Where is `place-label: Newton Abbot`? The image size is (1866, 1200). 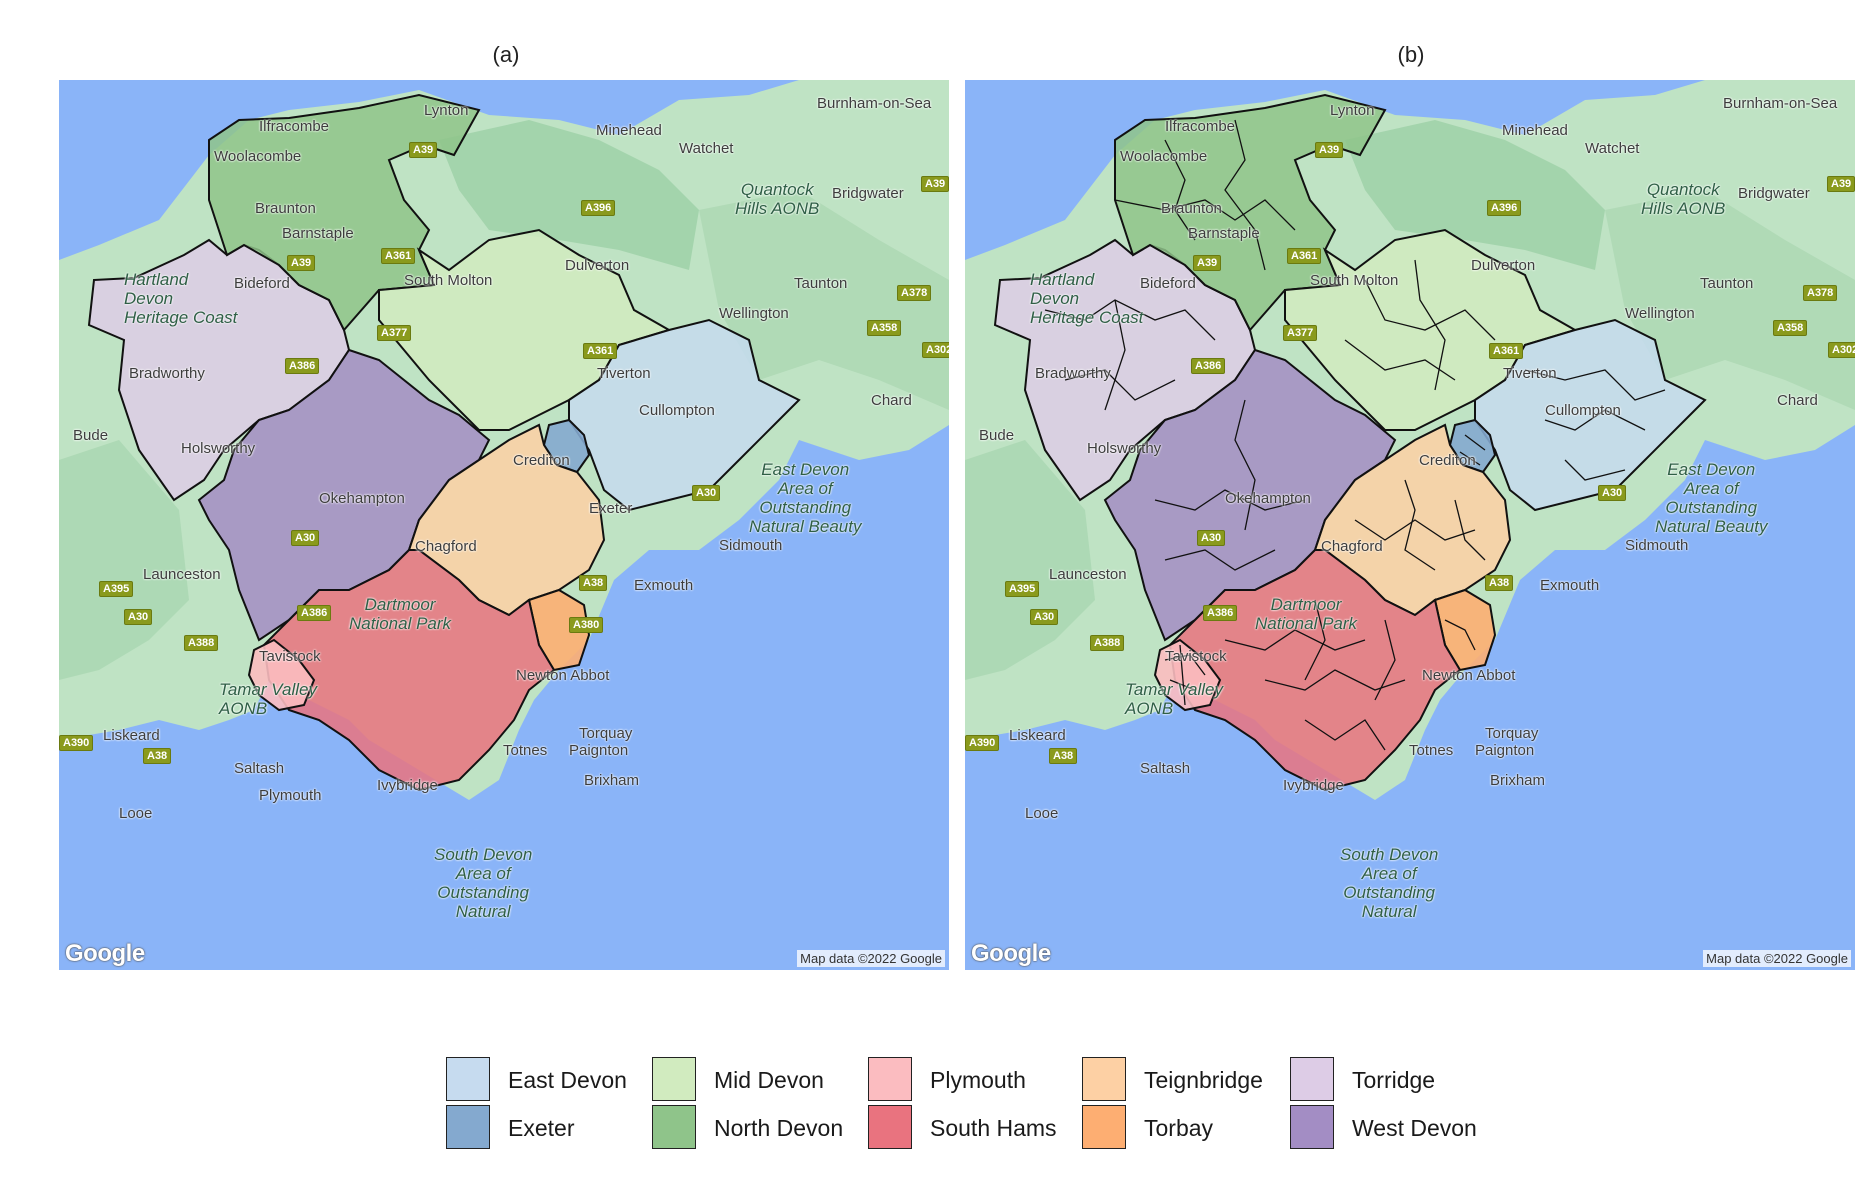
place-label: Newton Abbot is located at coordinates (1469, 675).